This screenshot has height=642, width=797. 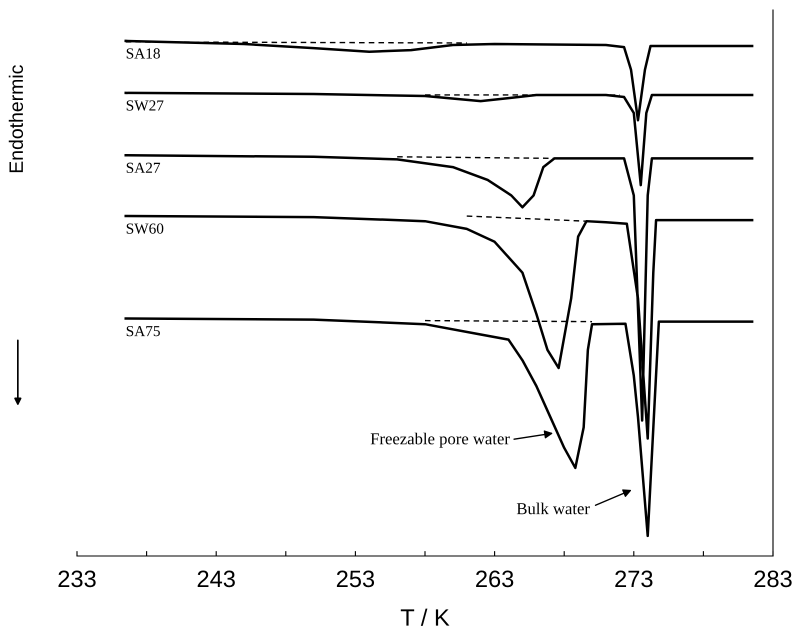 I want to click on x-tick-label: 253, so click(x=355, y=579).